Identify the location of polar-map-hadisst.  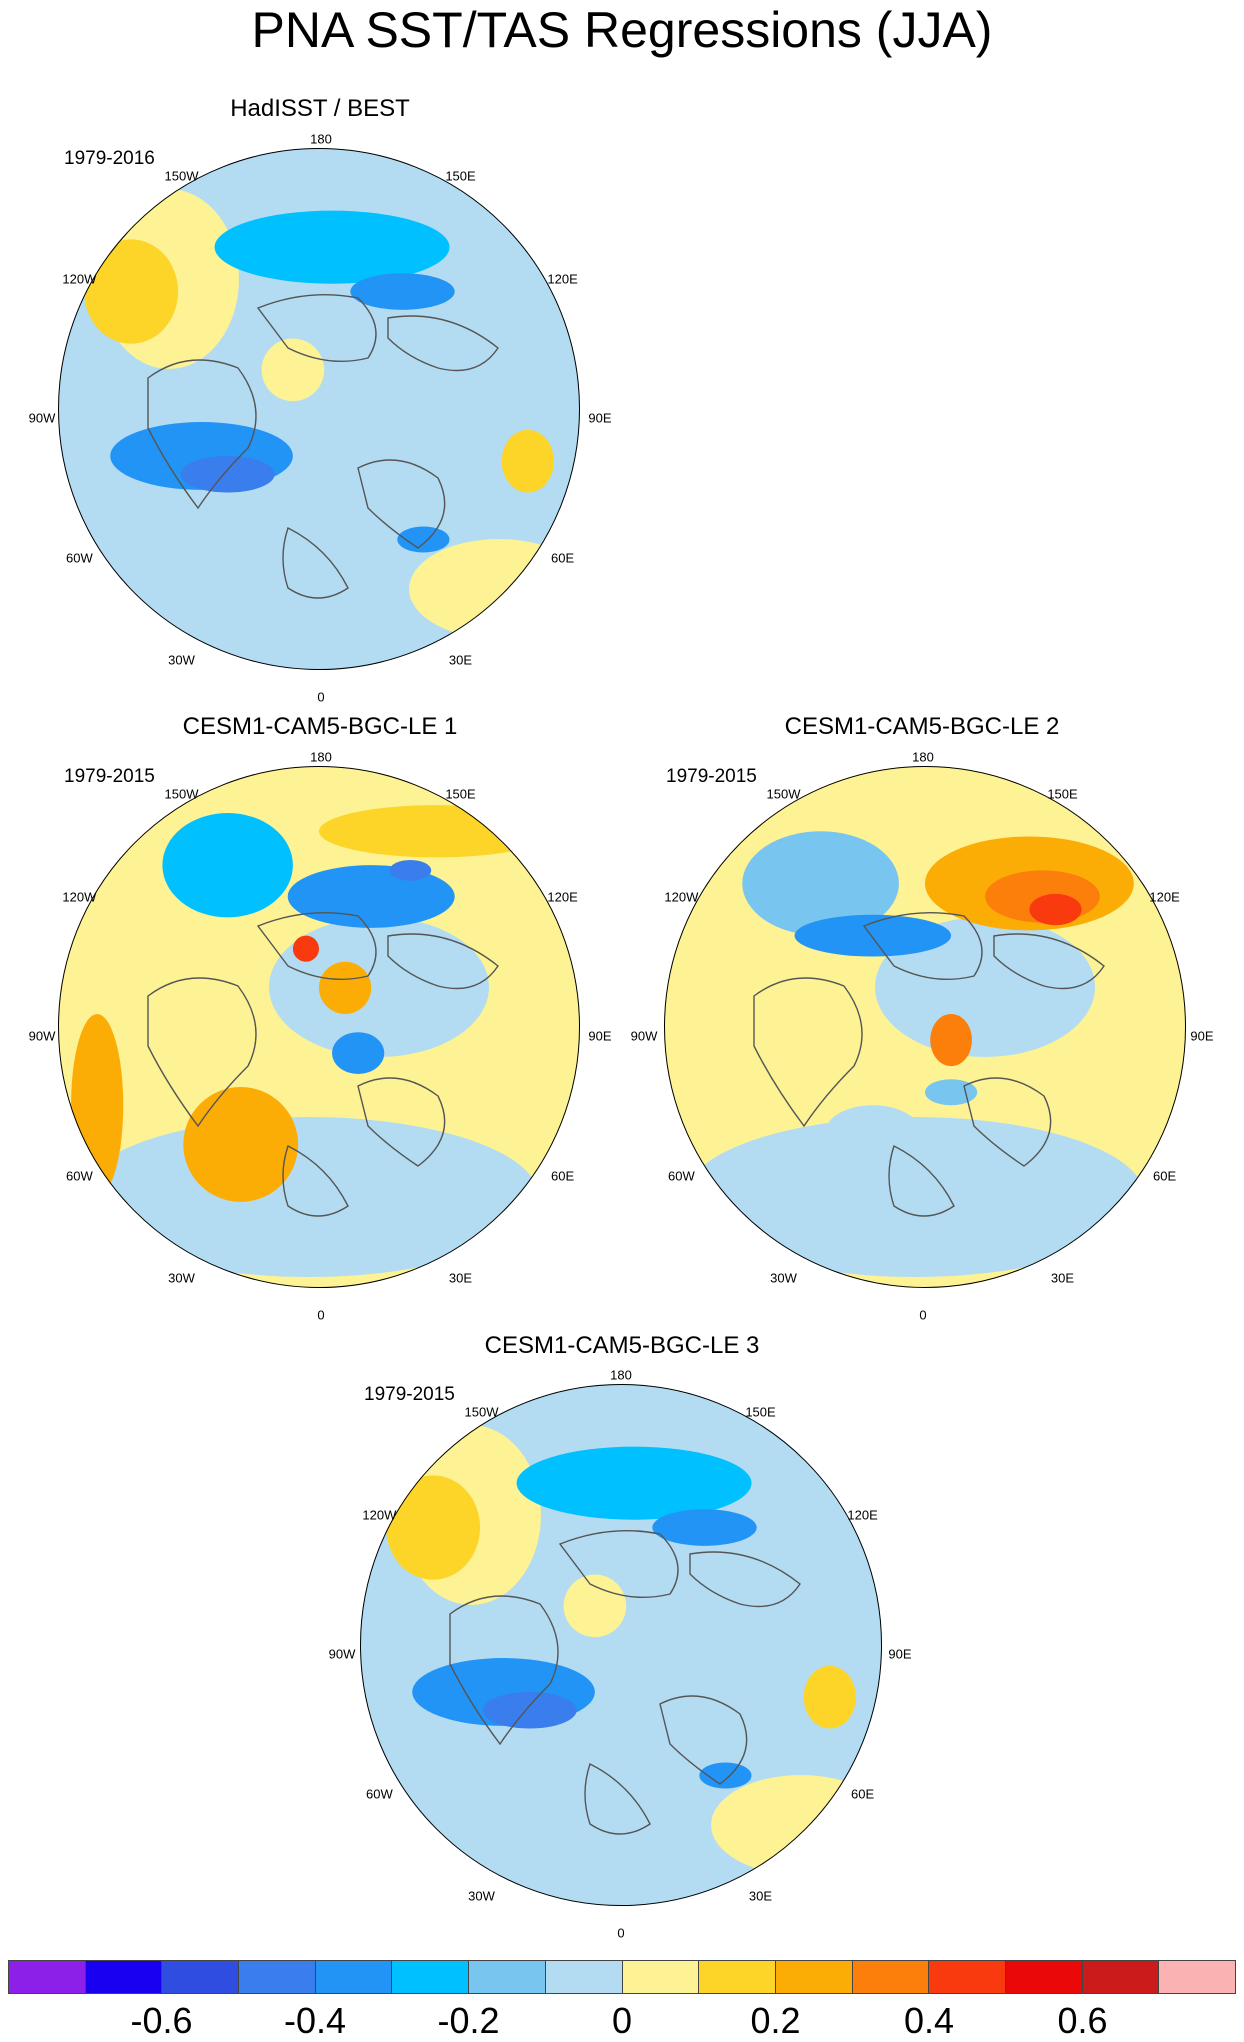
(319, 409).